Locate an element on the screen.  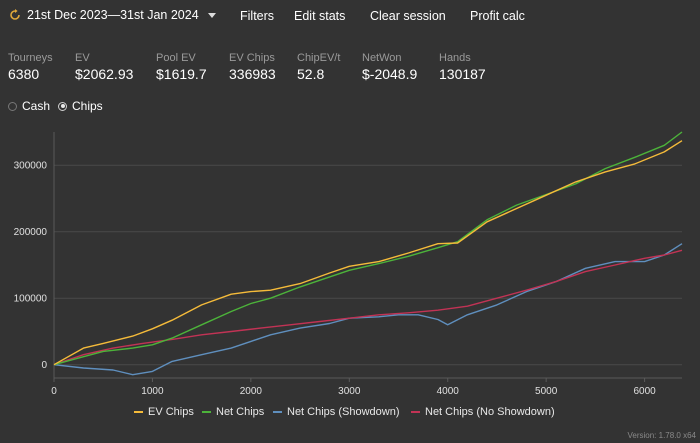
radio-unchecked-icon is located at coordinates (12, 106).